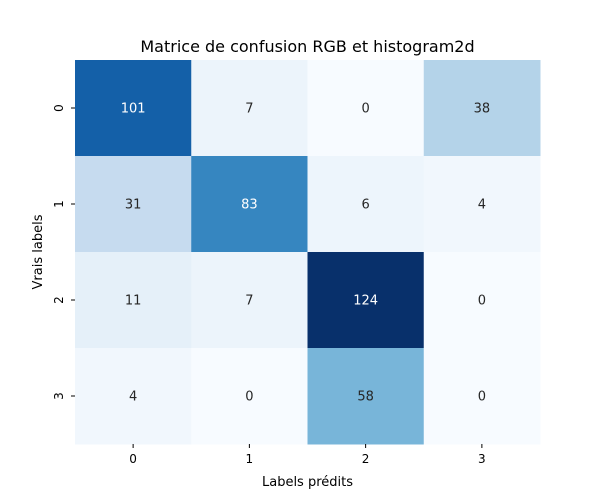 The height and width of the screenshot is (500, 600). I want to click on heatmap-cell-r1-c3, so click(482, 204).